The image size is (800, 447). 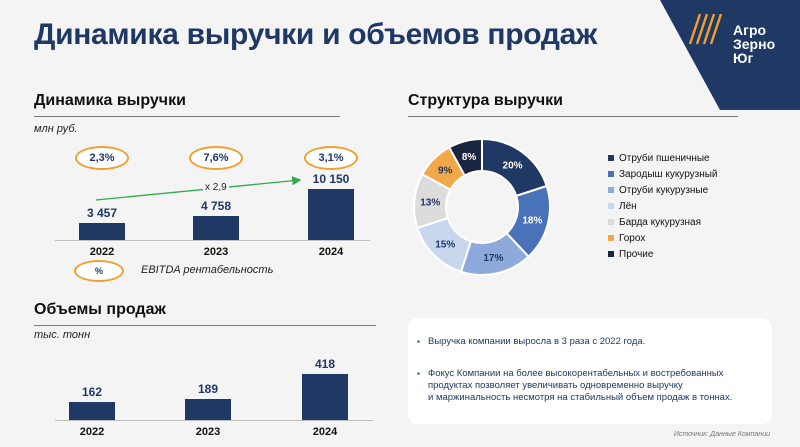 What do you see at coordinates (573, 116) in the screenshot?
I see `structure-section-rule` at bounding box center [573, 116].